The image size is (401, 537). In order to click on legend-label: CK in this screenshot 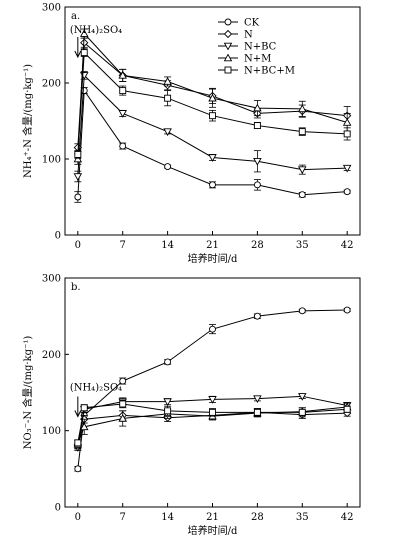, I will do `click(252, 23)`.